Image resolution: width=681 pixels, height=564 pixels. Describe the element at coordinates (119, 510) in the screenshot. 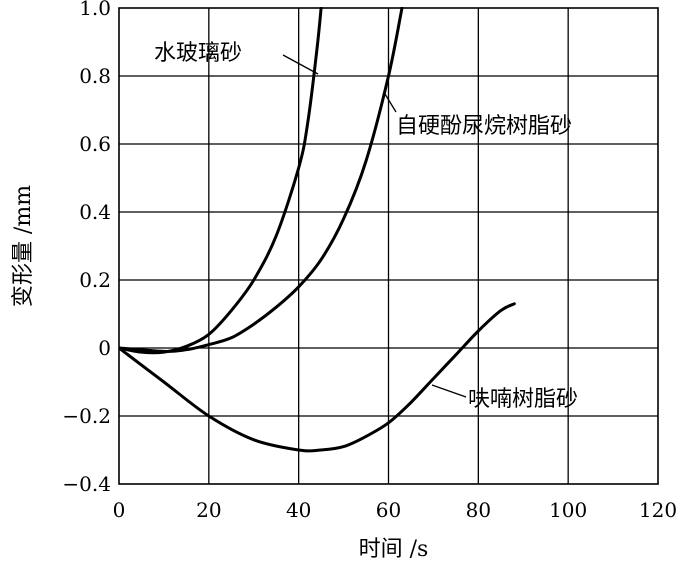

I see `x-tick-label: 0` at that location.